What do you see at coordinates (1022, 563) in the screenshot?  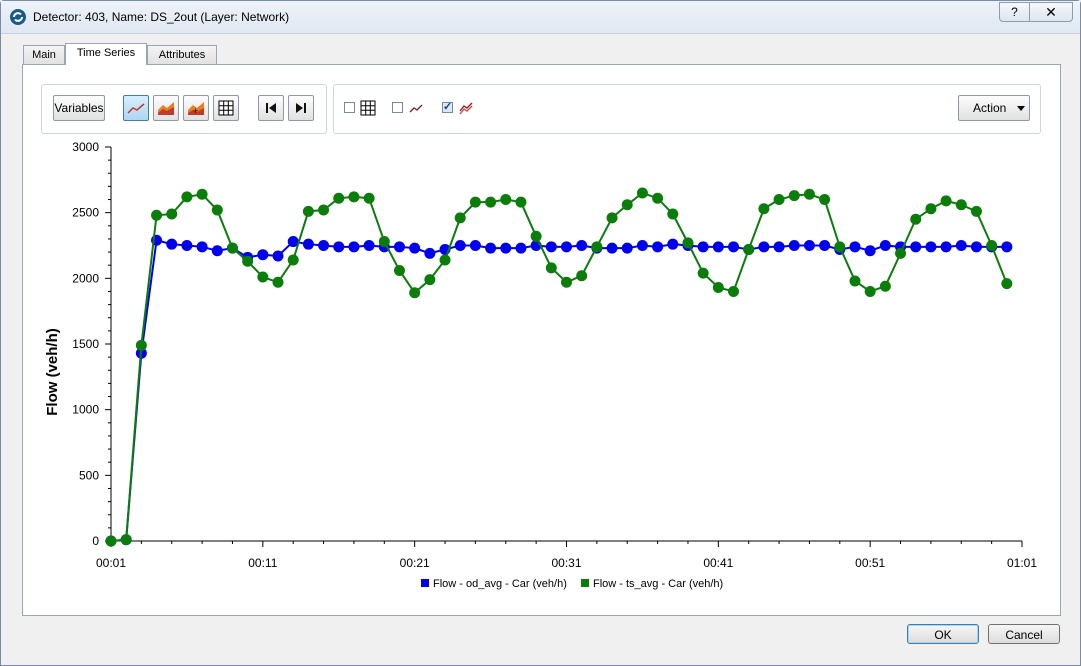 I see `x-tick-label: 01:01` at bounding box center [1022, 563].